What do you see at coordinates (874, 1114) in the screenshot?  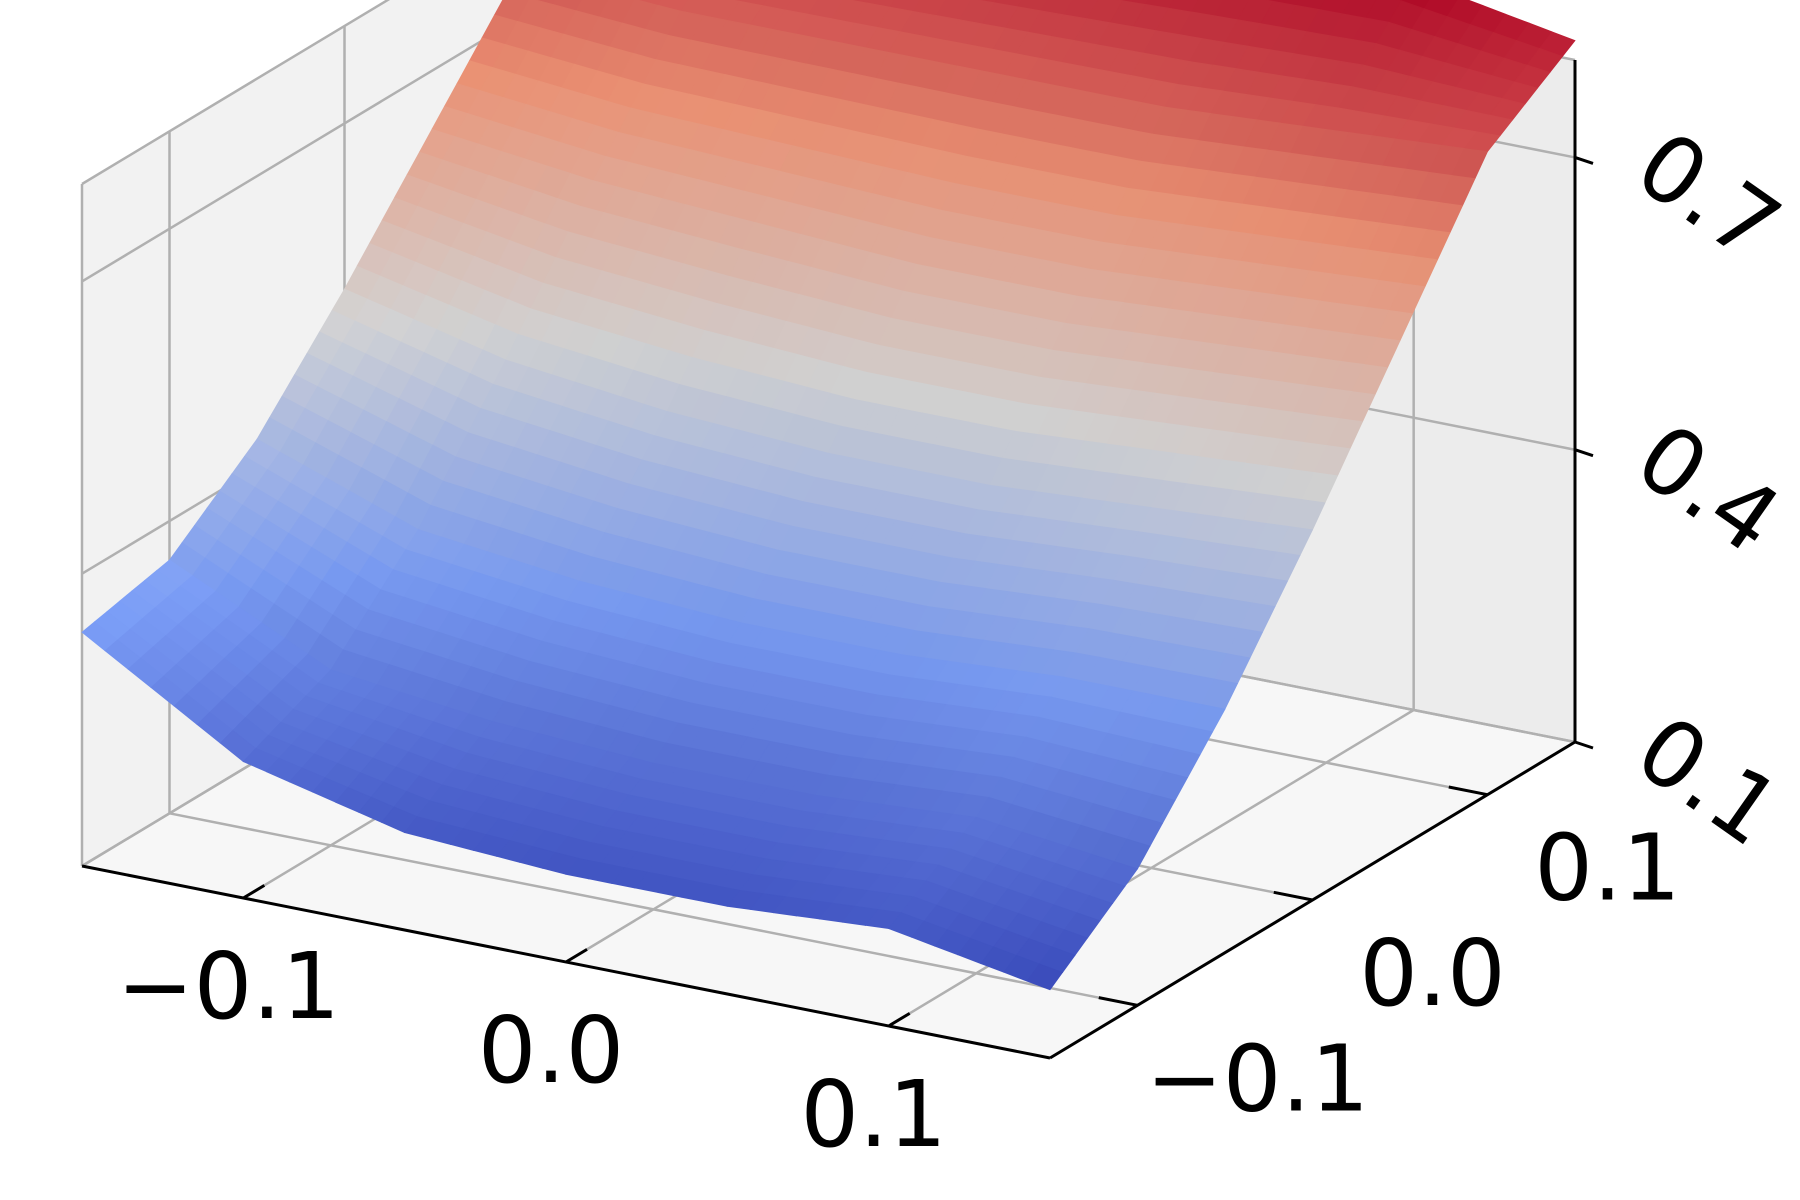 I see `x-tick-label: 0.1` at bounding box center [874, 1114].